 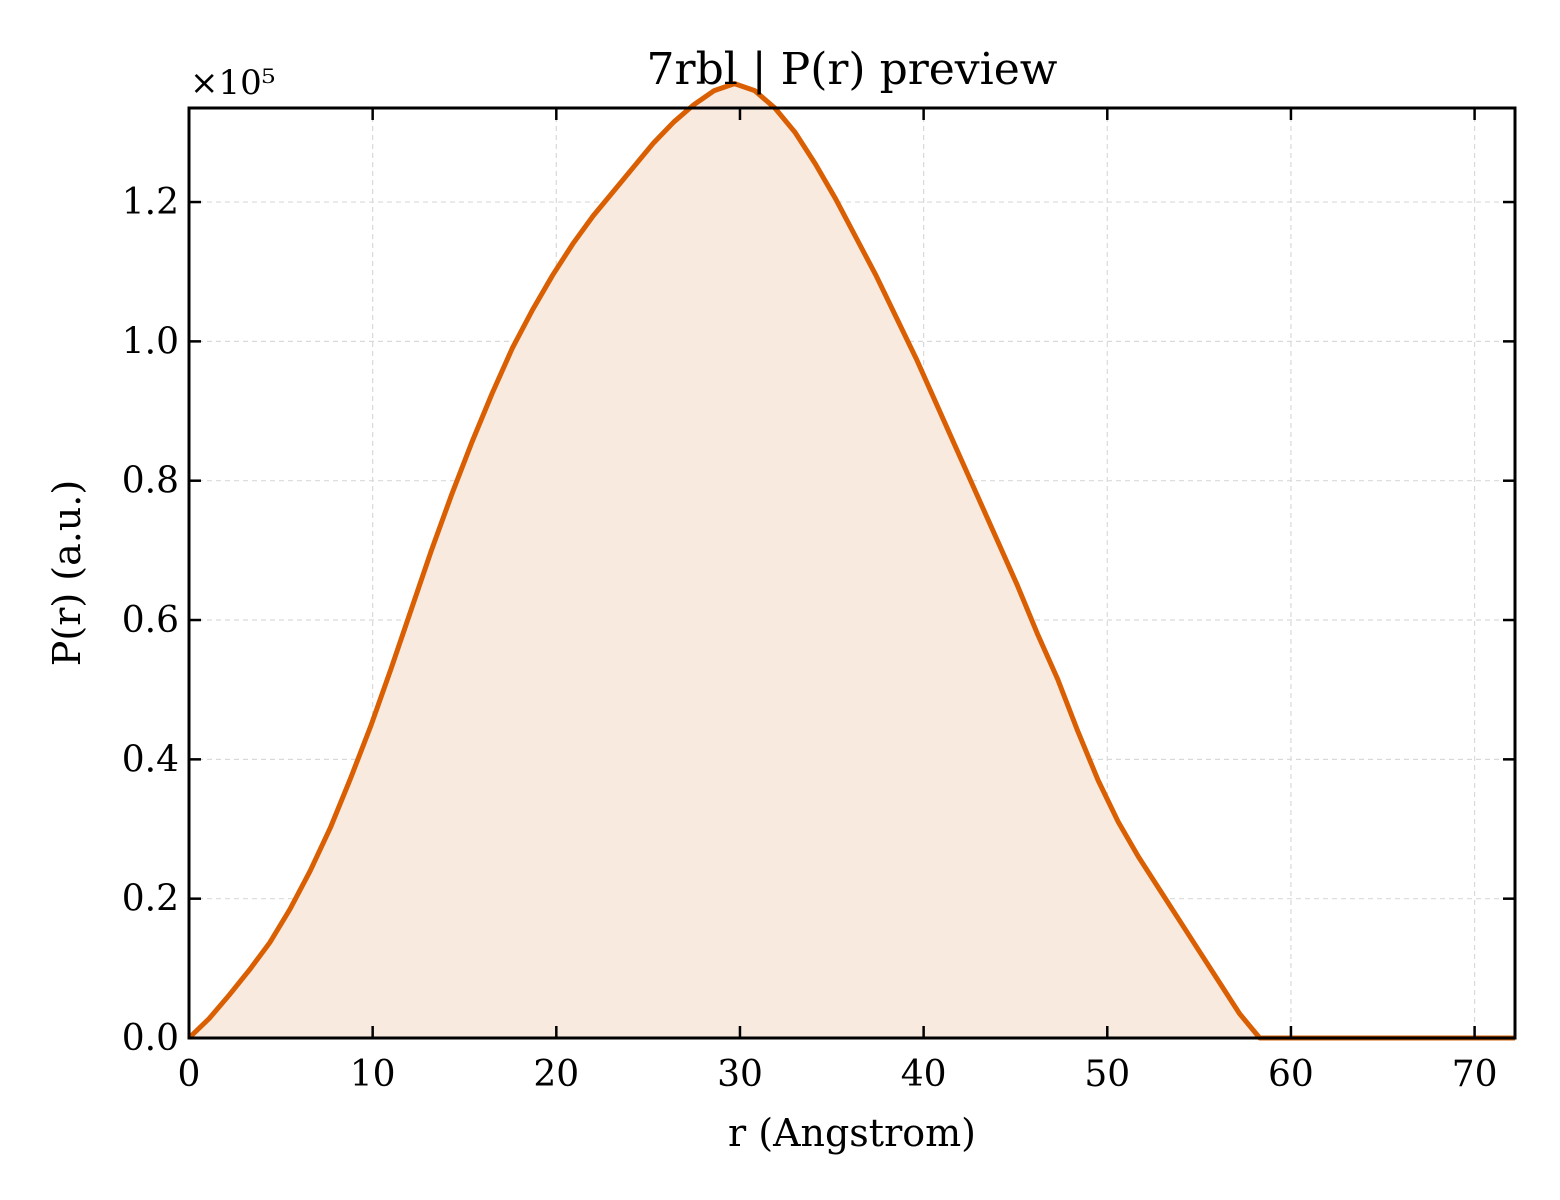 What do you see at coordinates (150, 481) in the screenshot?
I see `y-tick-label: 0.8` at bounding box center [150, 481].